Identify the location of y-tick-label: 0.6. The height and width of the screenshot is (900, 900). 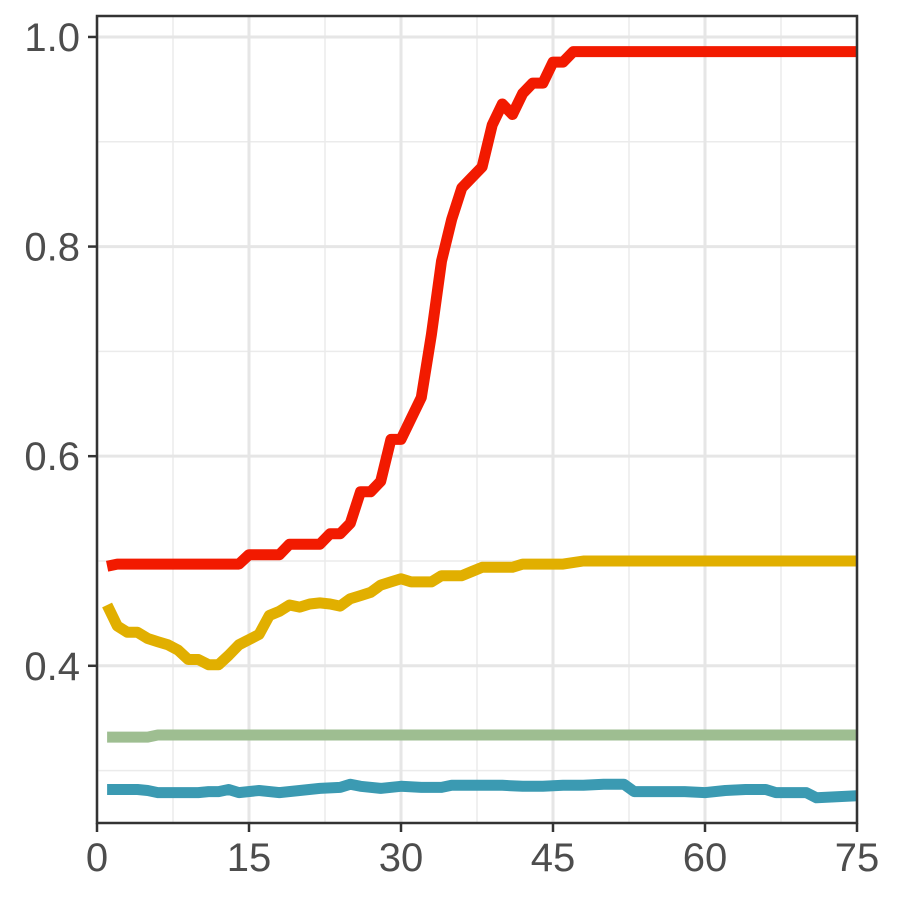
(52, 457).